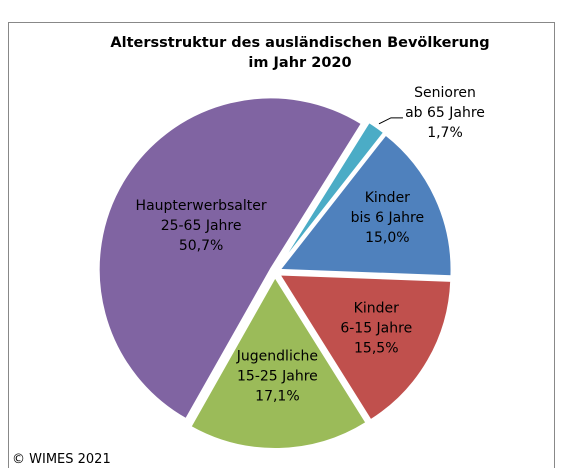  Describe the element at coordinates (376, 349) in the screenshot. I see `value-label: 15,5%` at that location.